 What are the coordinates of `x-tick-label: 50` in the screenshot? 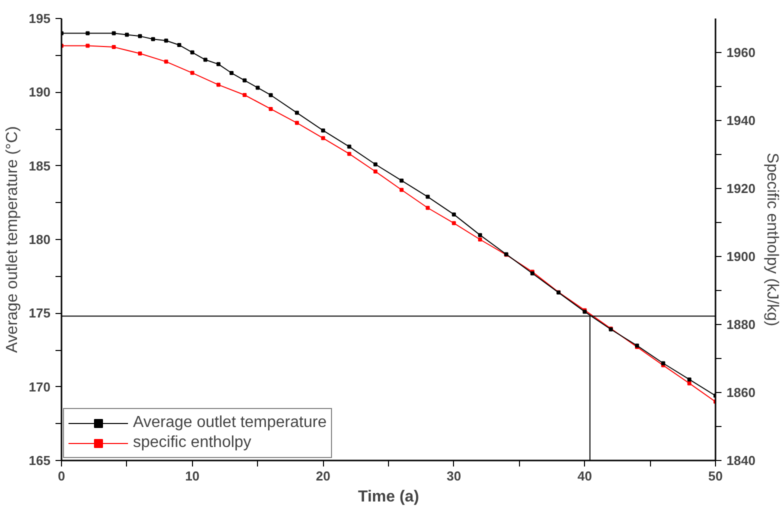 It's located at (715, 476).